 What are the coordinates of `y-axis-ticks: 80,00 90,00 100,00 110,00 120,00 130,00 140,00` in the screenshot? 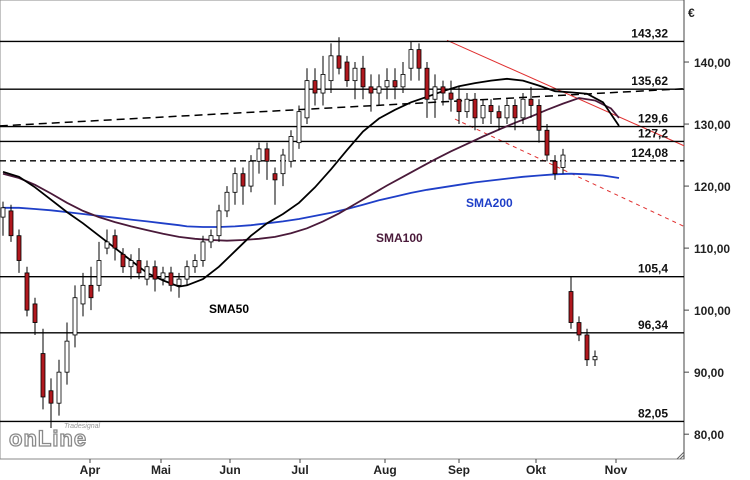 It's located at (707, 249).